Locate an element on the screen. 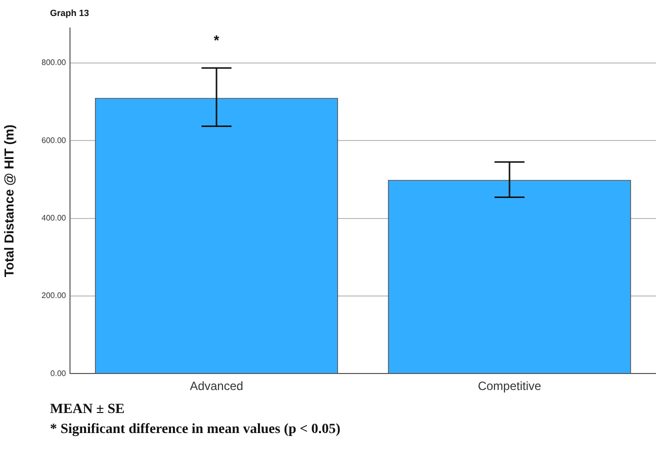 The width and height of the screenshot is (656, 455). y-tick-label: 600.00 is located at coordinates (54, 140).